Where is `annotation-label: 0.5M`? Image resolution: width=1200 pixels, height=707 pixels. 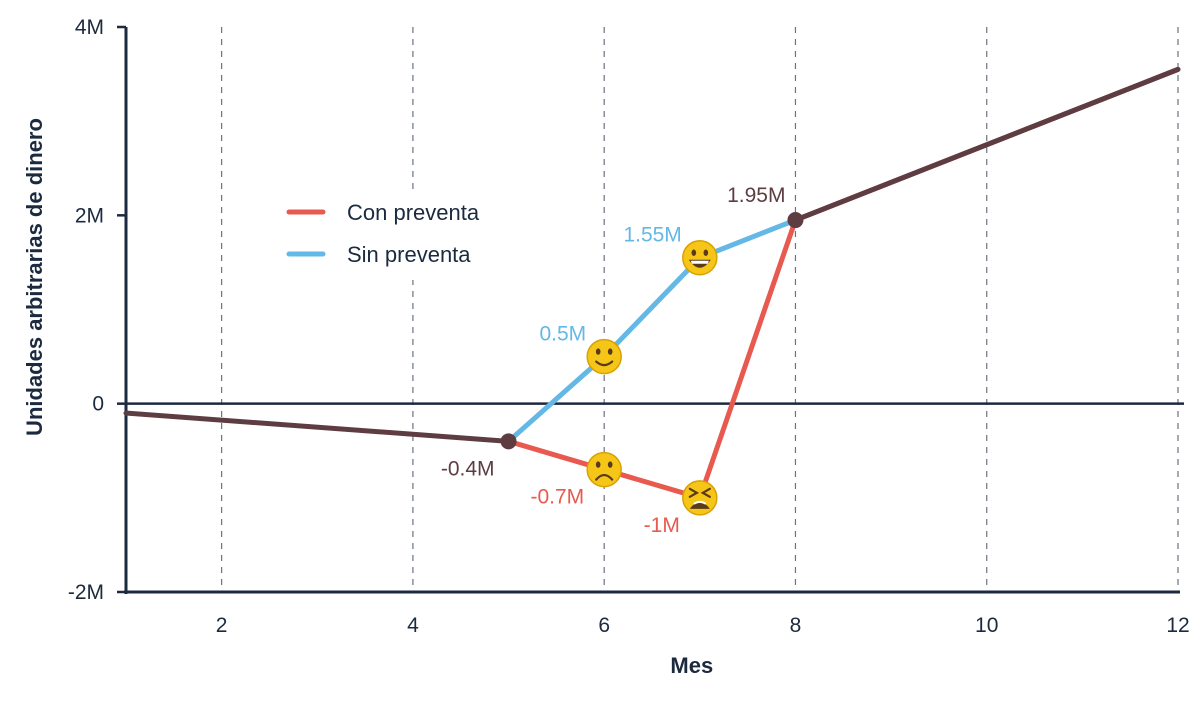
annotation-label: 0.5M is located at coordinates (562, 334).